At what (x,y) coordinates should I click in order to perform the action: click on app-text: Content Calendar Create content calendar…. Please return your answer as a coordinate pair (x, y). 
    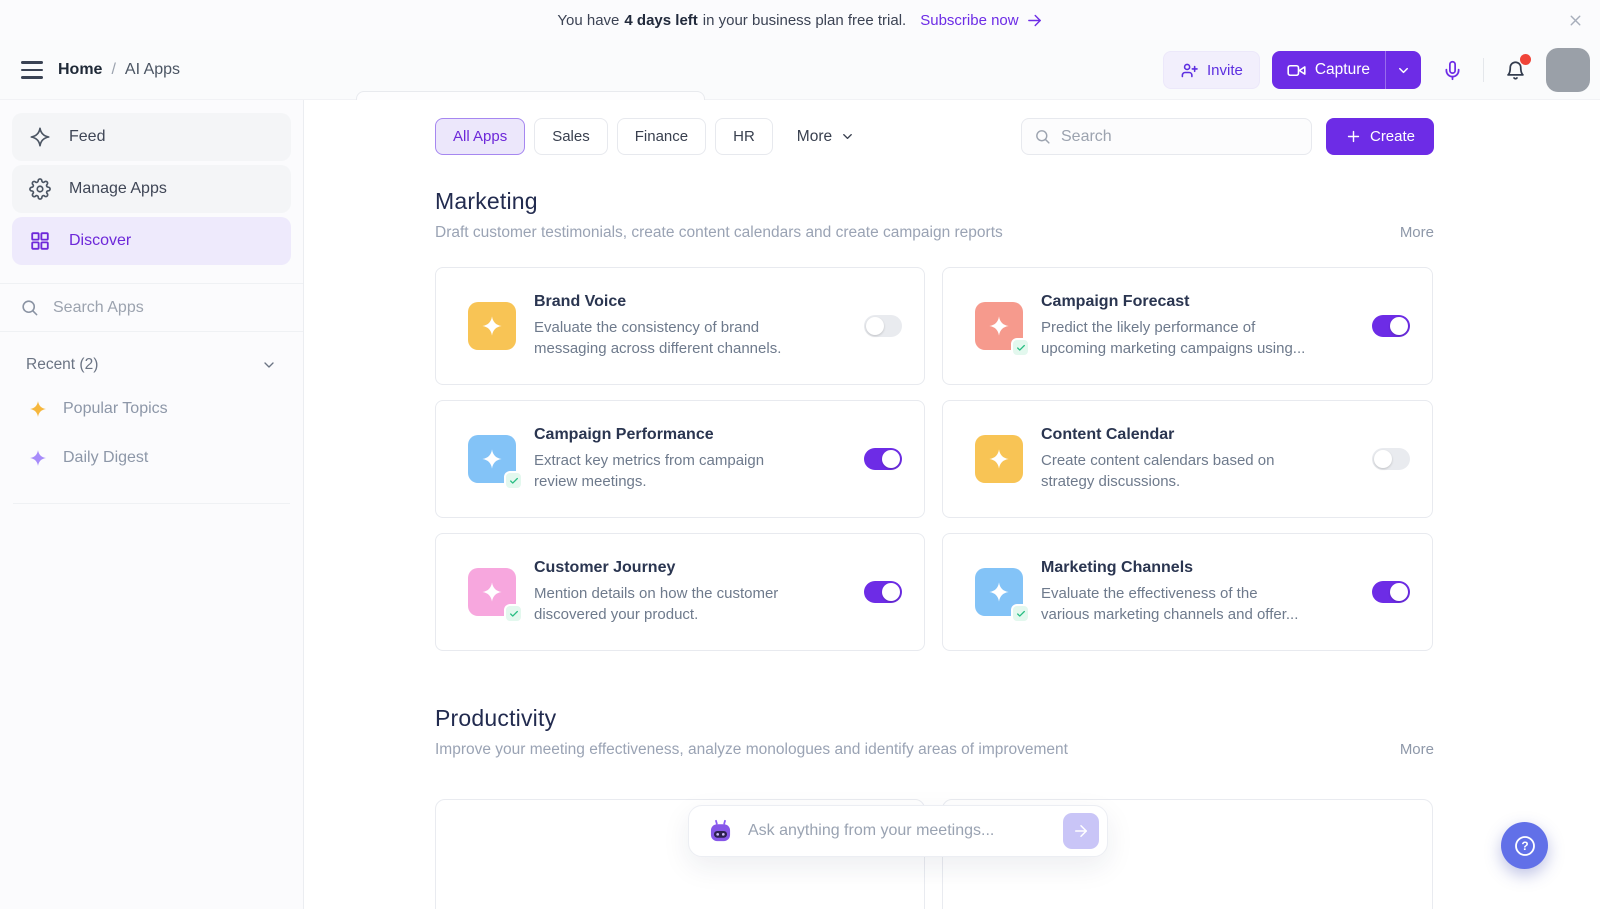
    Looking at the image, I should click on (1201, 459).